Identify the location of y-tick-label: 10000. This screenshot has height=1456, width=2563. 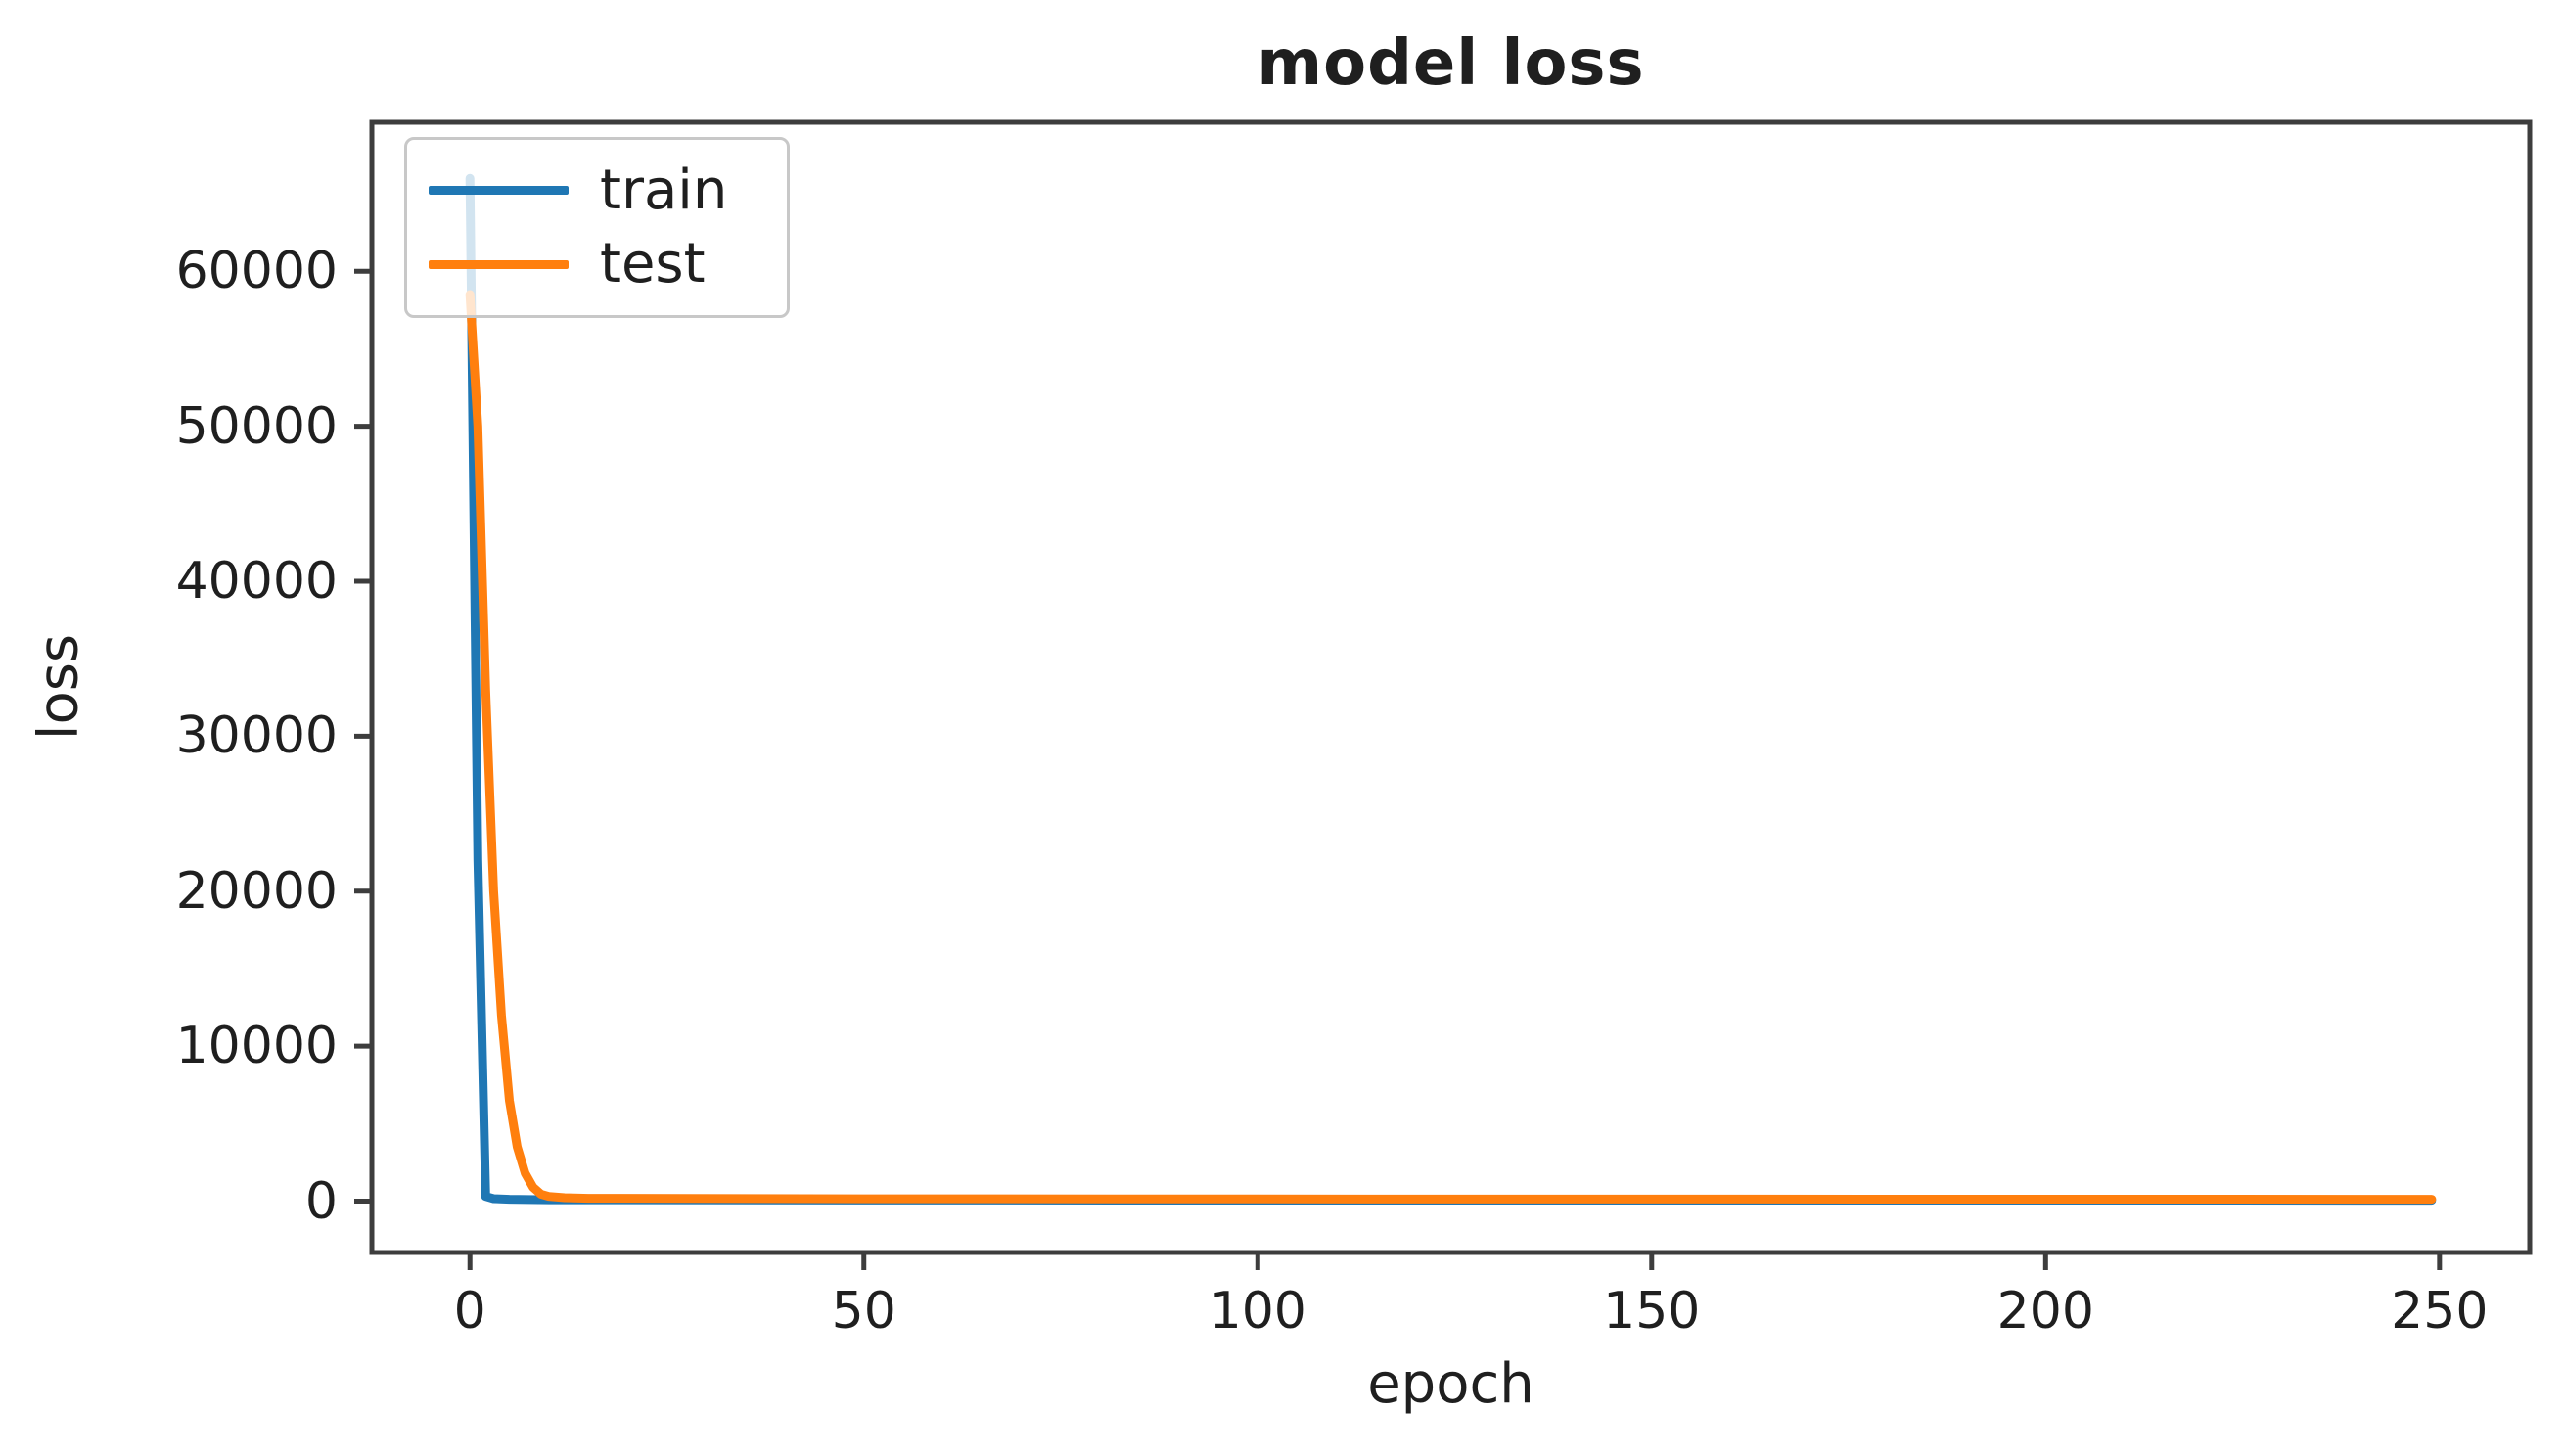
(257, 1046).